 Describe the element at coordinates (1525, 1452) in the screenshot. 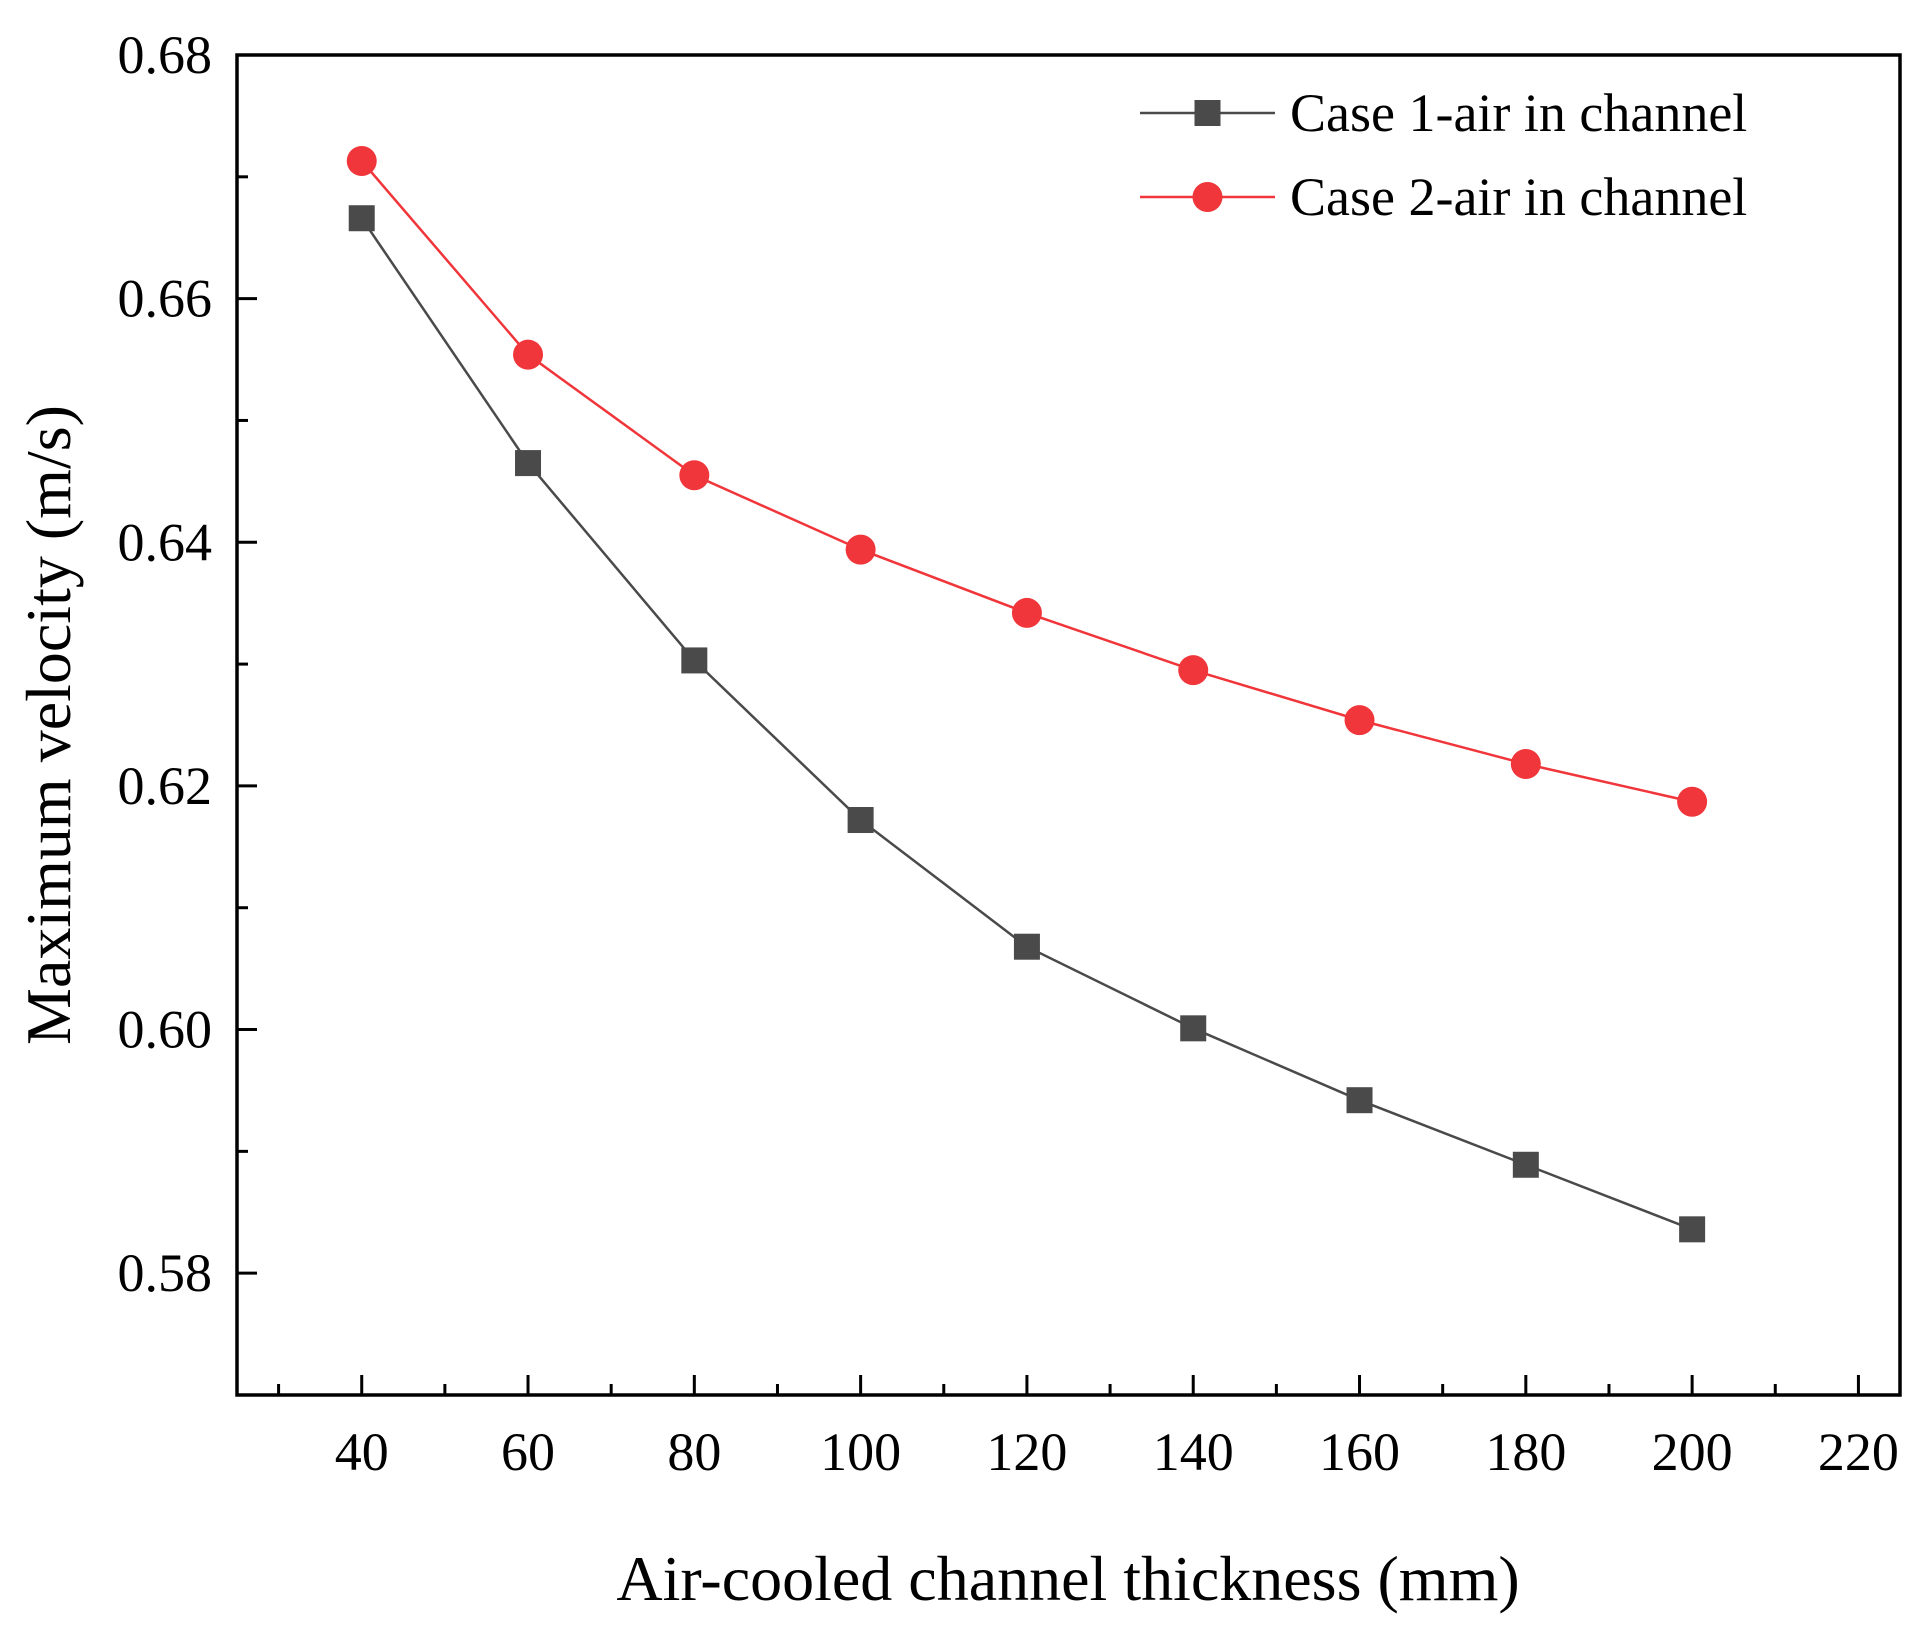

I see `x-tick-label: 180` at that location.